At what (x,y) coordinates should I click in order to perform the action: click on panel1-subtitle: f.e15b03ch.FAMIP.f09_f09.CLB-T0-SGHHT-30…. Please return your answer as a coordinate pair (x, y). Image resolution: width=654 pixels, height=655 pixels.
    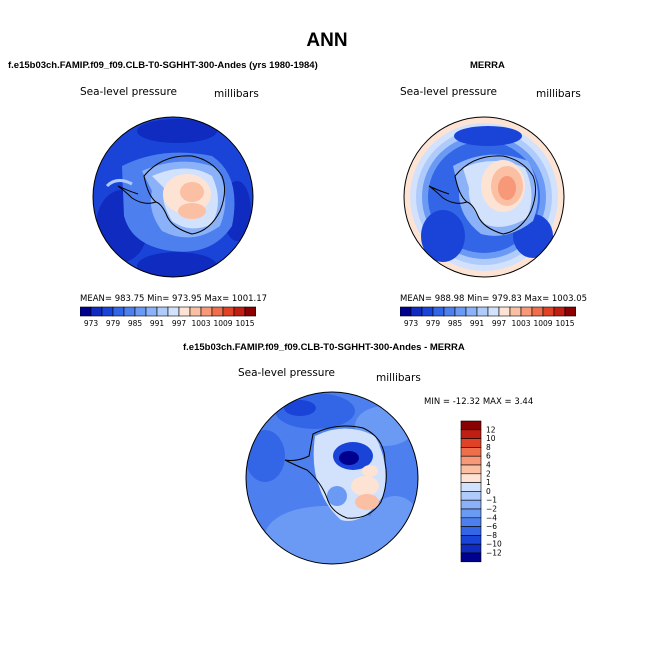
    Looking at the image, I should click on (163, 65).